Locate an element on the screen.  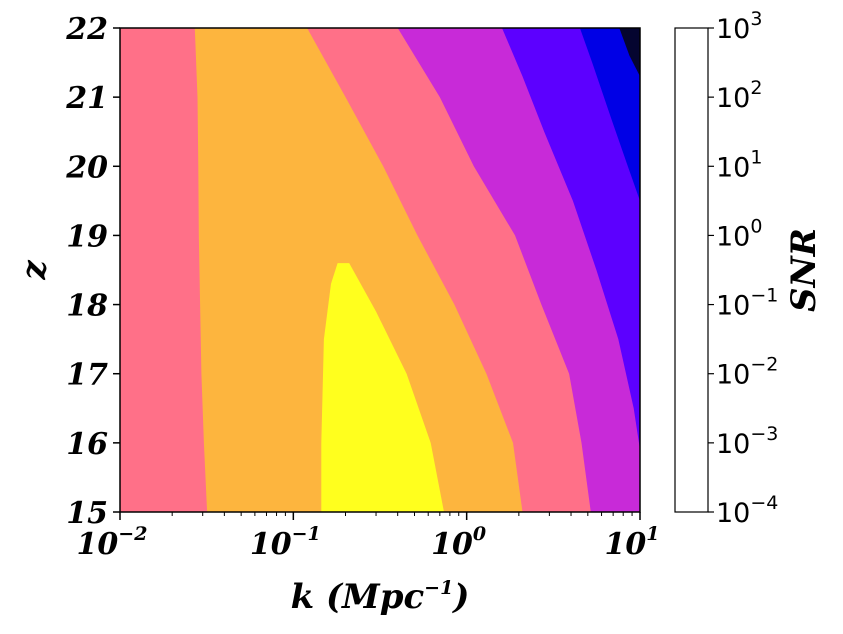
y-axis: 15 16 17 18 19 20 21 22 is located at coordinates (92, 271).